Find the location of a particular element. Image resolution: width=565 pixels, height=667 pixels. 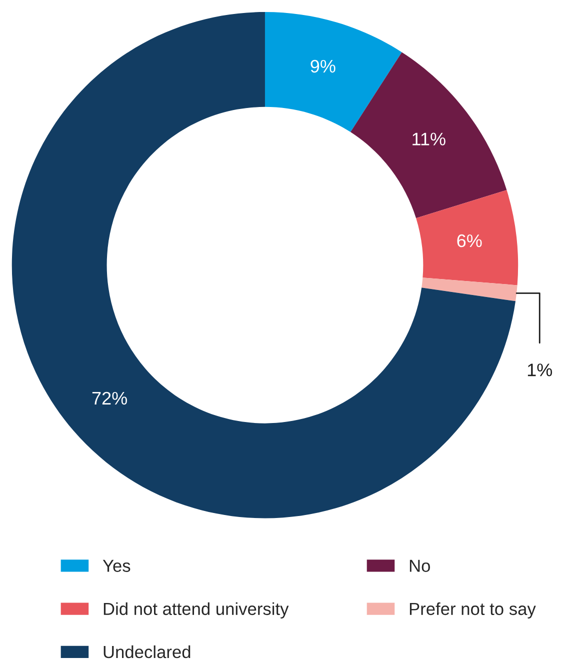

data-label: 1% is located at coordinates (540, 370).